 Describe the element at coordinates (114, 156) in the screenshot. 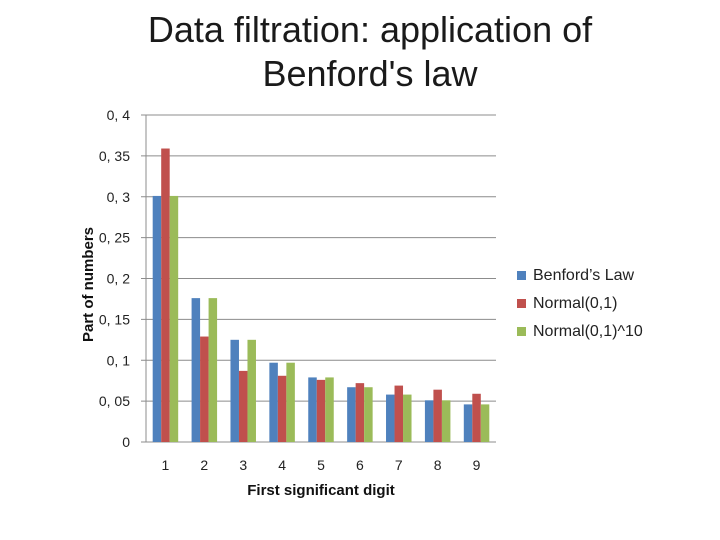

I see `y-tick-label: 0, 35` at that location.